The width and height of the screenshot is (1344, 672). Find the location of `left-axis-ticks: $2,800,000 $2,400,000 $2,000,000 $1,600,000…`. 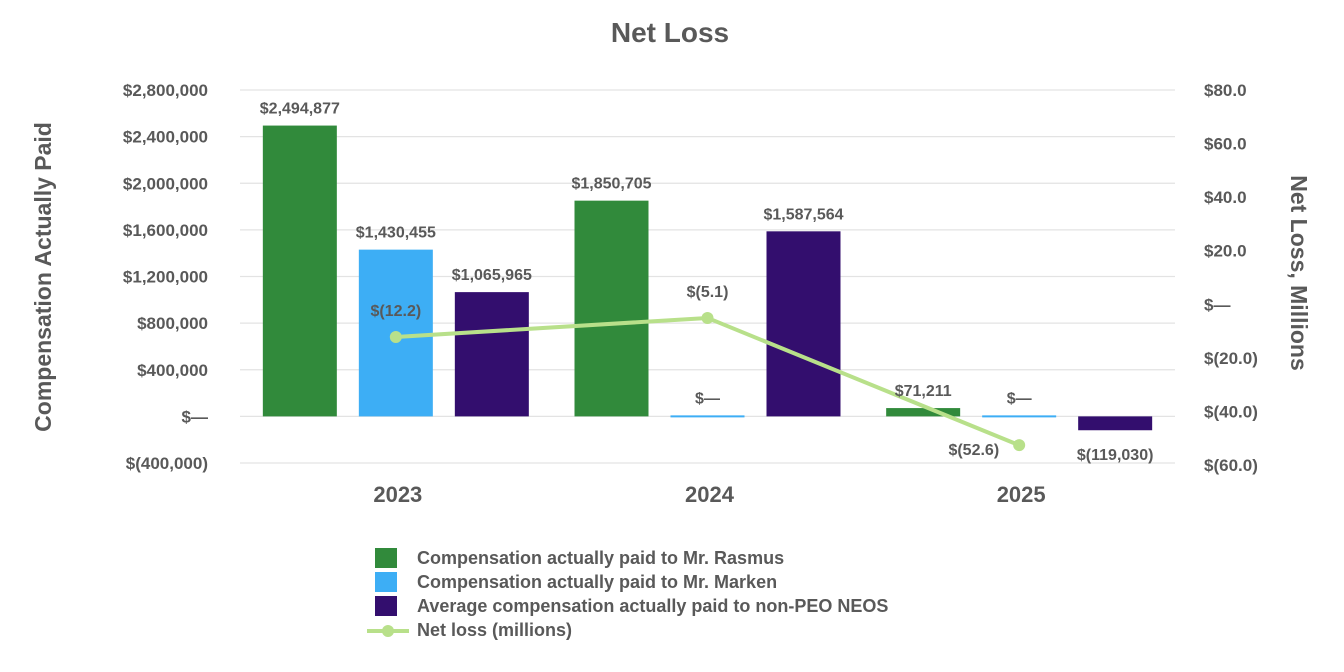

left-axis-ticks: $2,800,000 $2,400,000 $2,000,000 $1,600,000… is located at coordinates (165, 277).